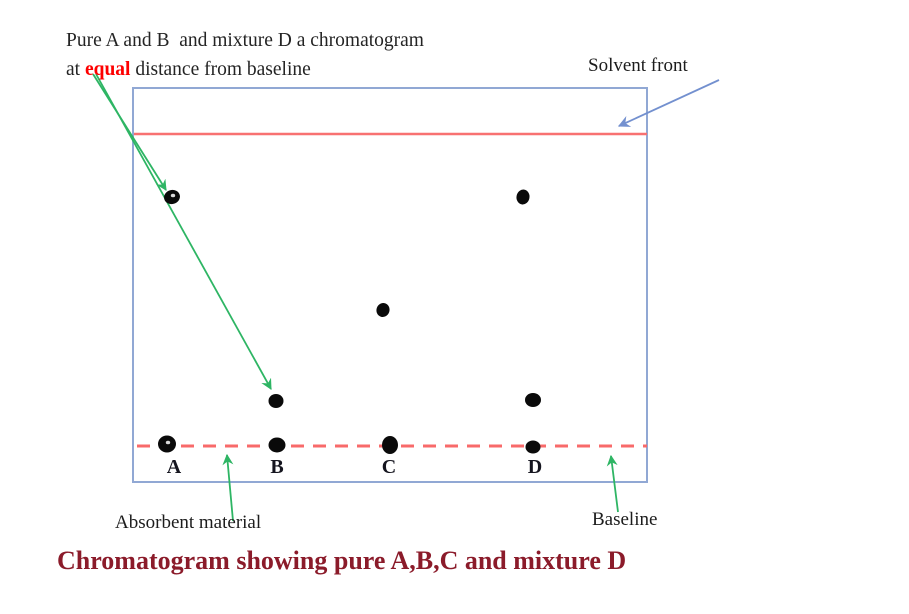 The height and width of the screenshot is (614, 909). Describe the element at coordinates (668, 103) in the screenshot. I see `arrow-solvent-front` at that location.